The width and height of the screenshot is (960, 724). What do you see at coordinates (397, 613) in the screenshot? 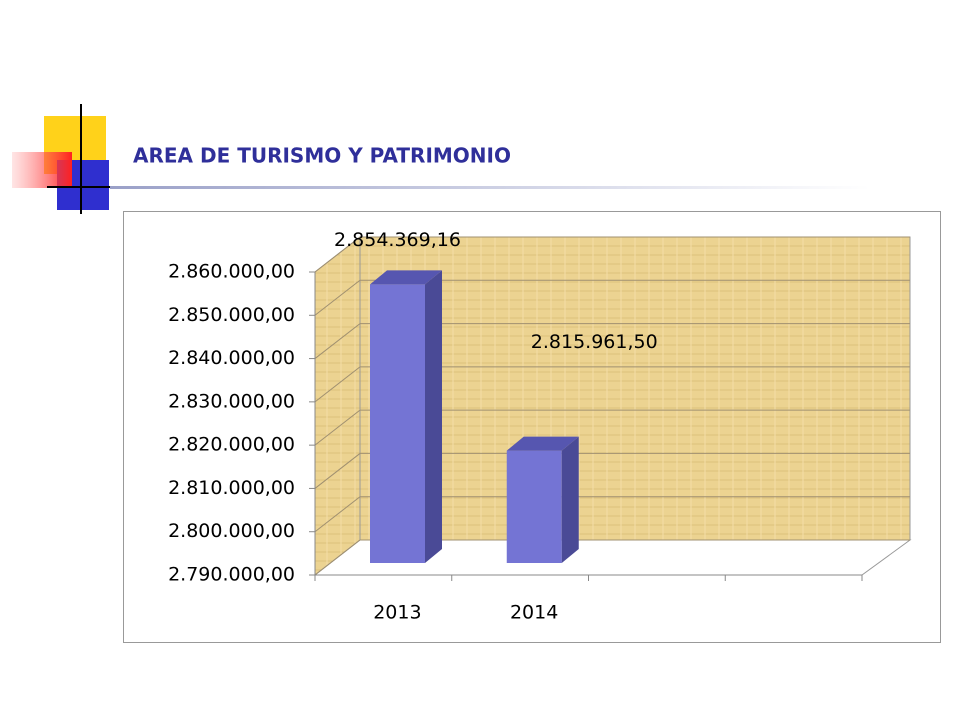
I see `x-tick-label: 2013` at bounding box center [397, 613].